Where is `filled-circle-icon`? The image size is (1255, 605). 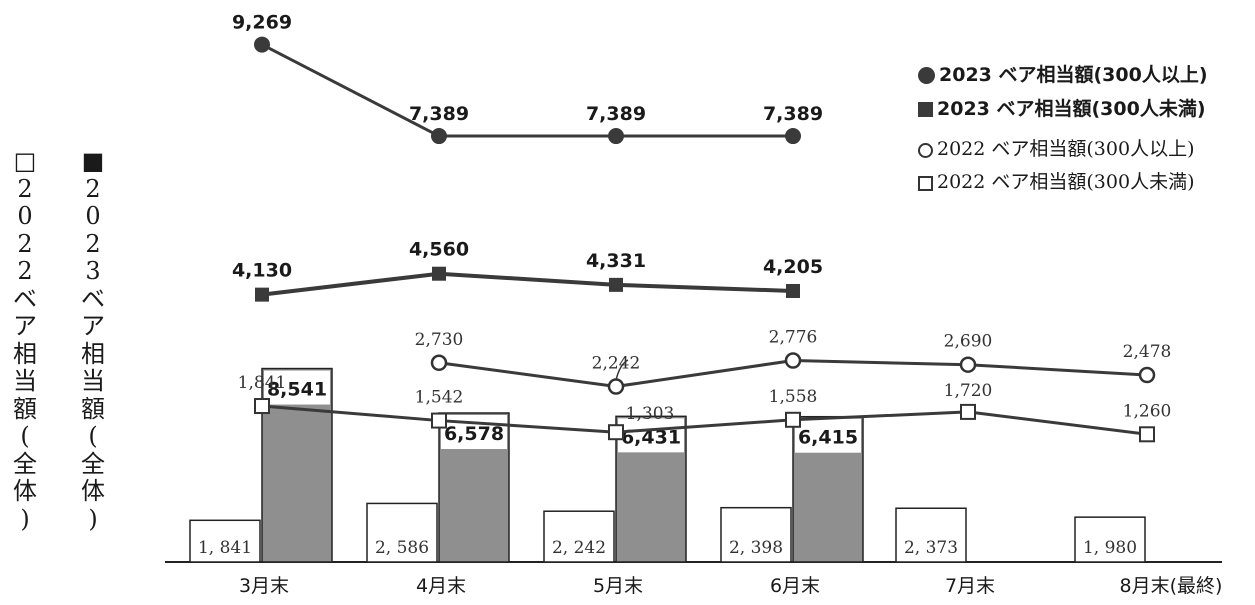 filled-circle-icon is located at coordinates (926, 75).